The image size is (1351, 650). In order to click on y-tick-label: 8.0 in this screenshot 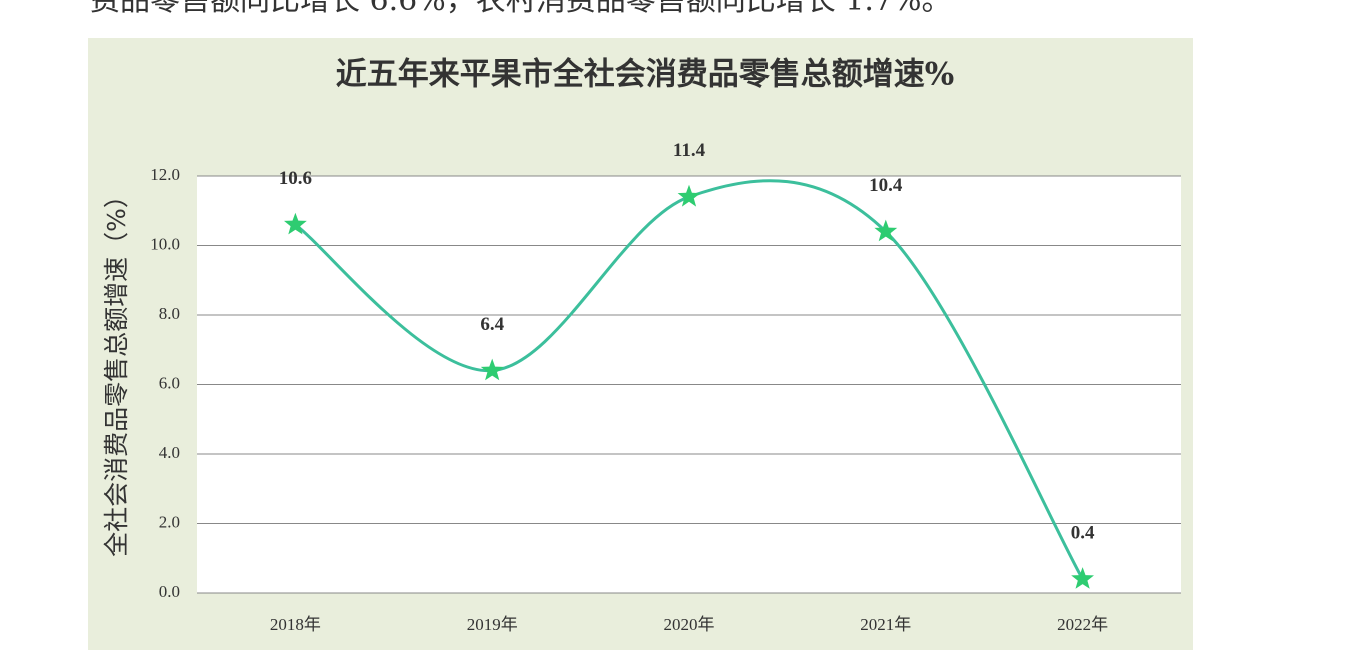, I will do `click(169, 313)`.